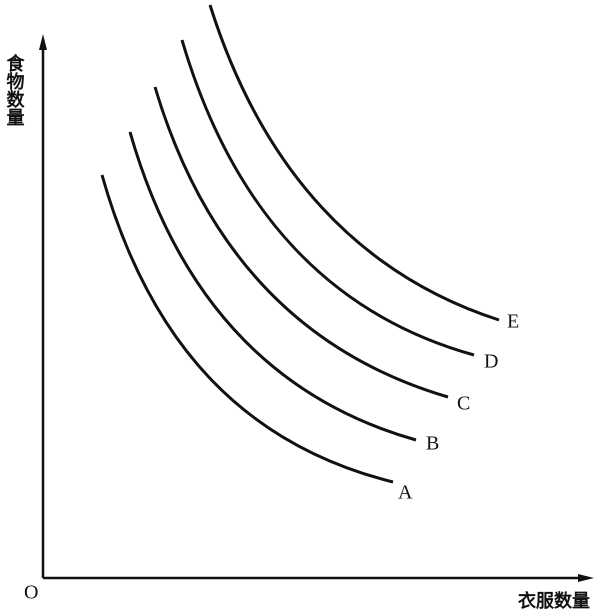  Describe the element at coordinates (491, 362) in the screenshot. I see `curve-label: D` at that location.